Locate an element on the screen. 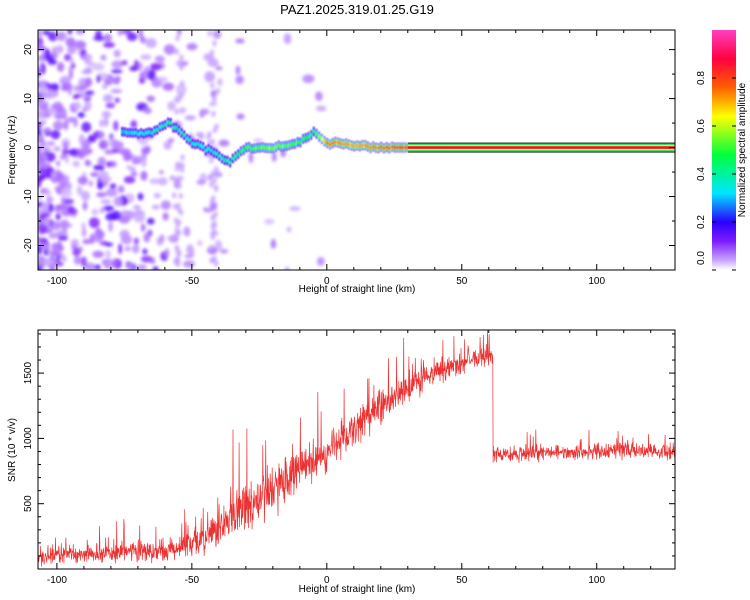 Image resolution: width=750 pixels, height=600 pixels. colorbar-tick-label: 0.8 is located at coordinates (701, 78).